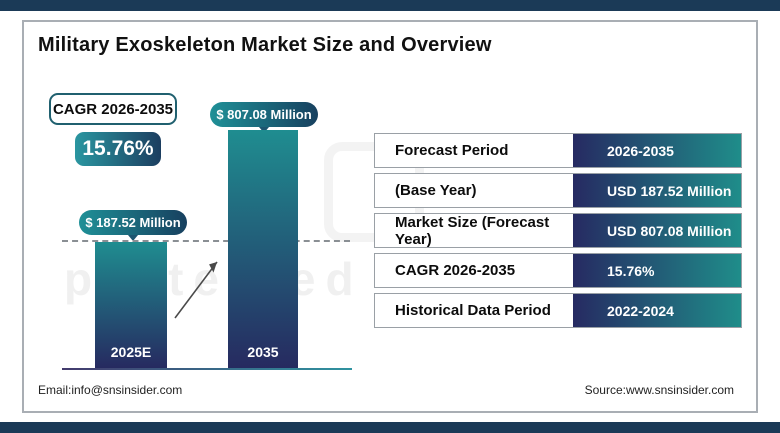 The height and width of the screenshot is (433, 780). What do you see at coordinates (390, 427) in the screenshot?
I see `bottom-border-strip` at bounding box center [390, 427].